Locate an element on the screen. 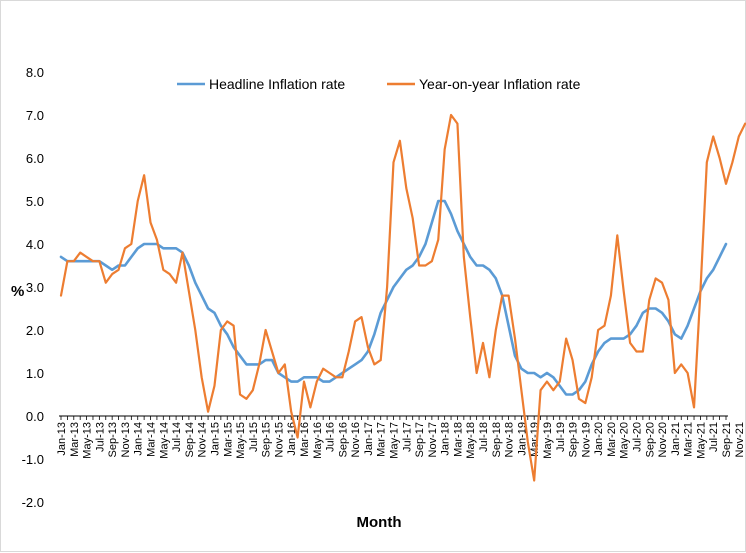 The height and width of the screenshot is (553, 746). x-tick-label: May-17 is located at coordinates (395, 440).